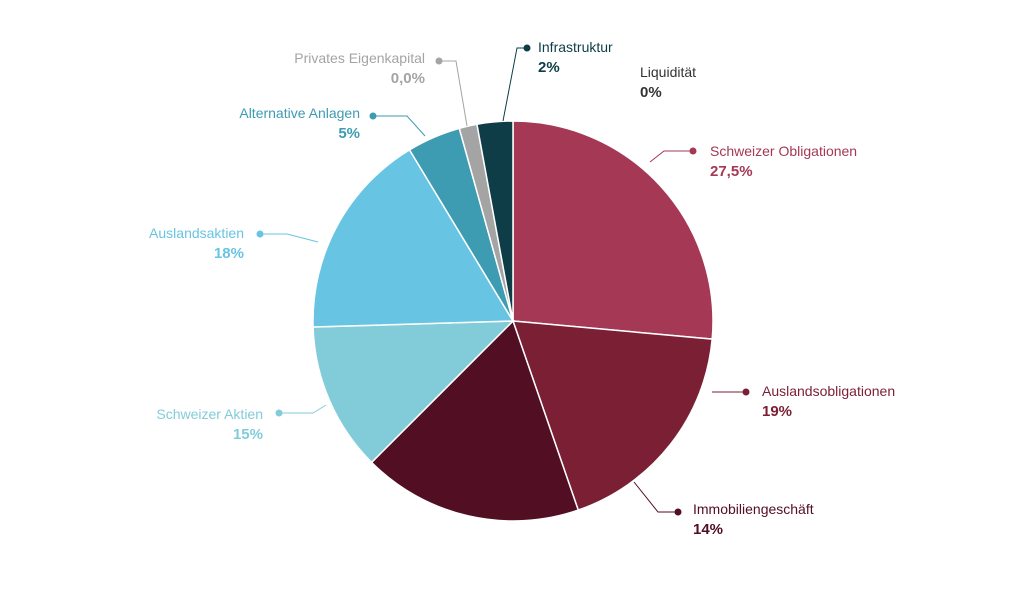  What do you see at coordinates (612, 416) in the screenshot?
I see `pie-slice-auslandsobligationen` at bounding box center [612, 416].